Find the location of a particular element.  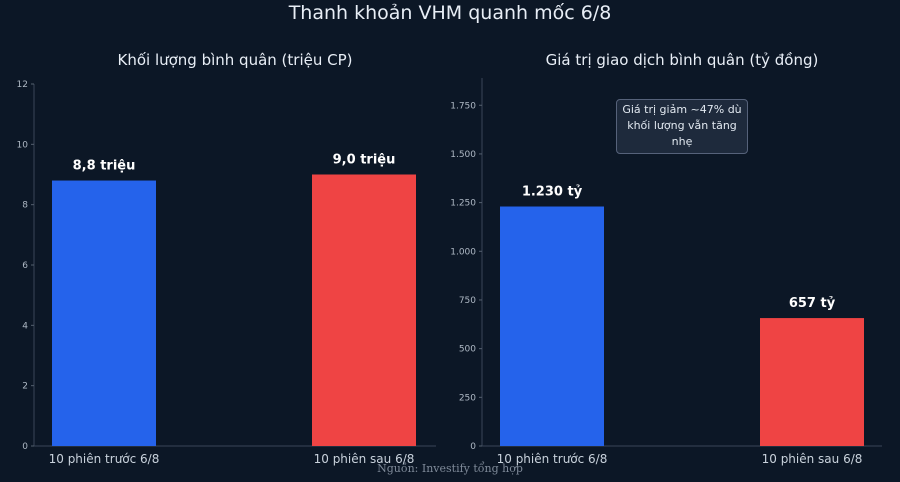

right-category-label-2: 10 phiên sau 6/8 is located at coordinates (812, 459).